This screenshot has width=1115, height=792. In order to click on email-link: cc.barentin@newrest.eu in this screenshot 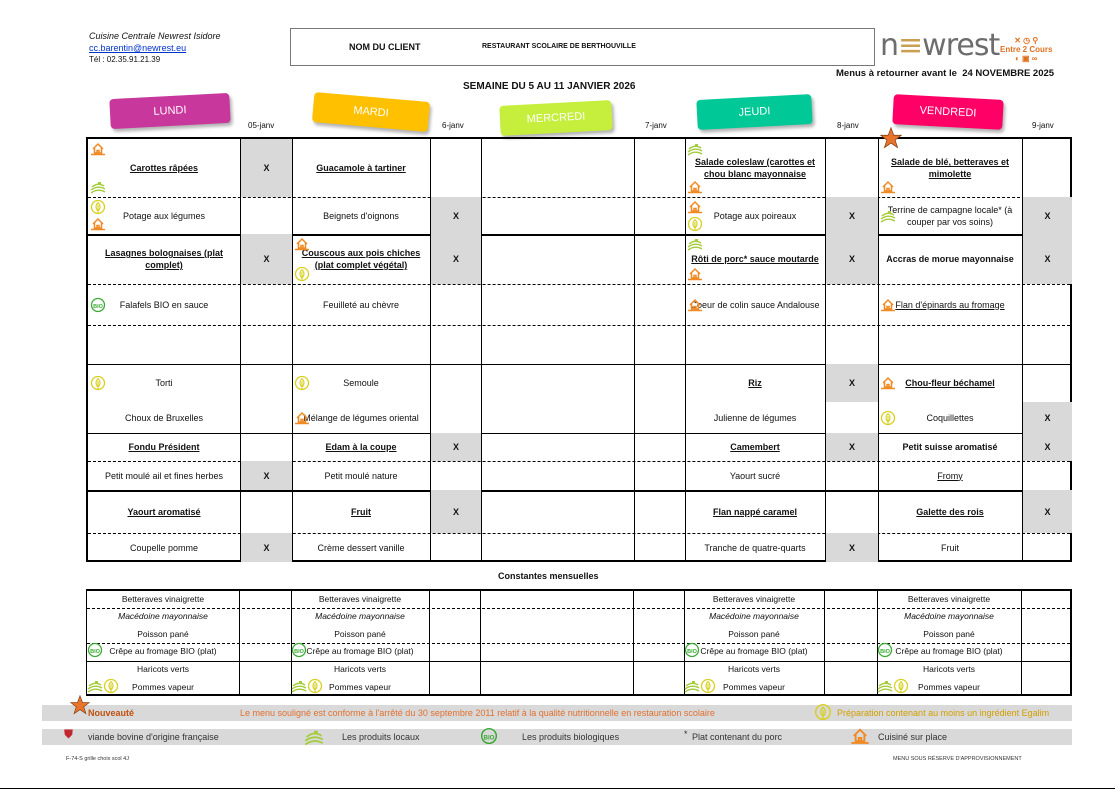, I will do `click(138, 48)`.